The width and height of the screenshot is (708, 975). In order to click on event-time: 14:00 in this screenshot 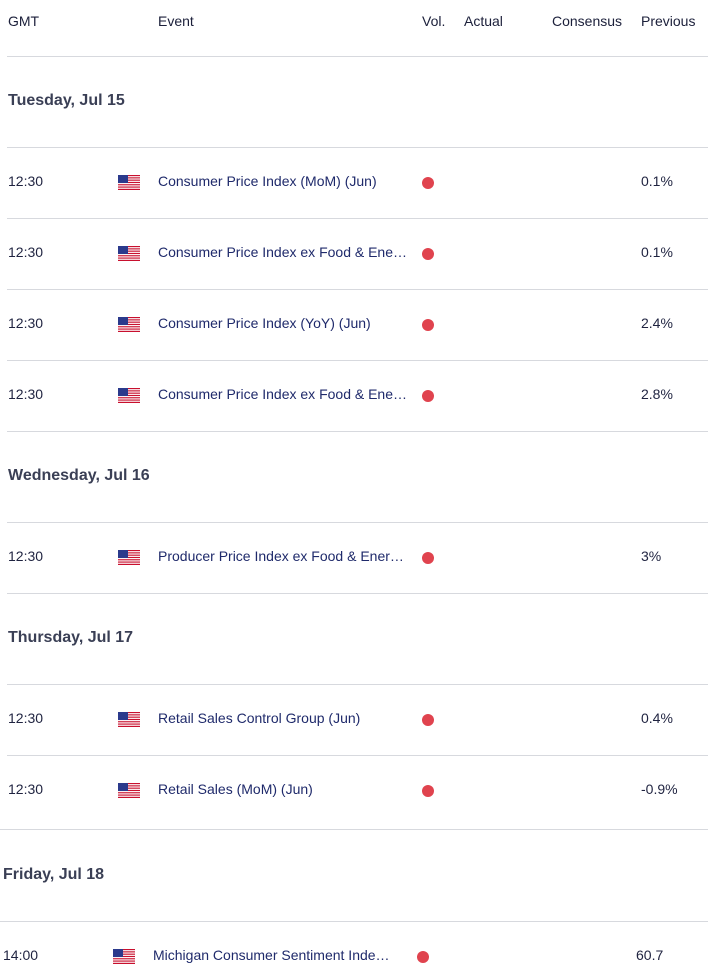, I will do `click(21, 955)`.